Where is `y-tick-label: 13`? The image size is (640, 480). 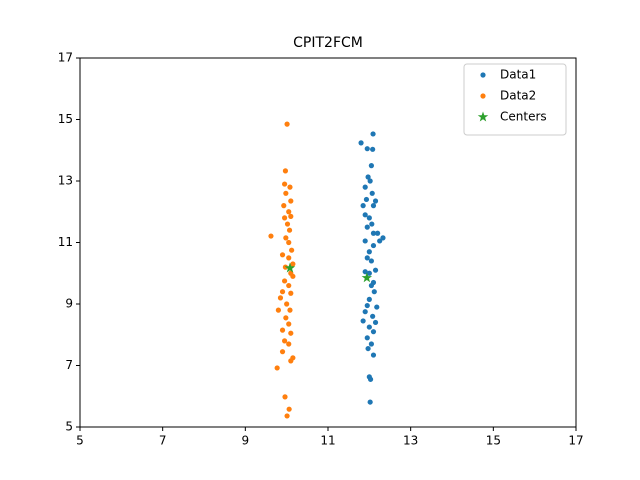 y-tick-label: 13 is located at coordinates (65, 181).